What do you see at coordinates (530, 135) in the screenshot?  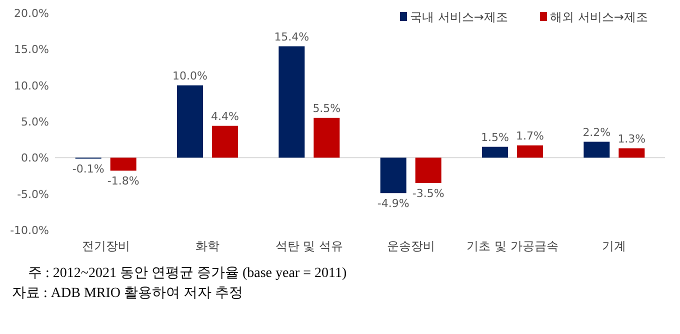 I see `data-label: 1.7%` at bounding box center [530, 135].